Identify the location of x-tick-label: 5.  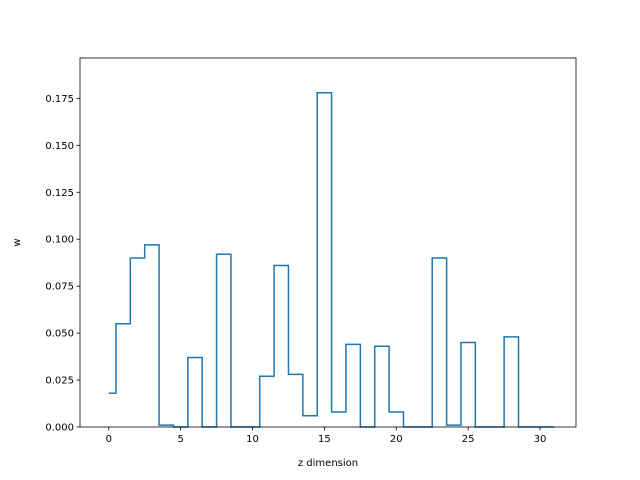
(180, 439).